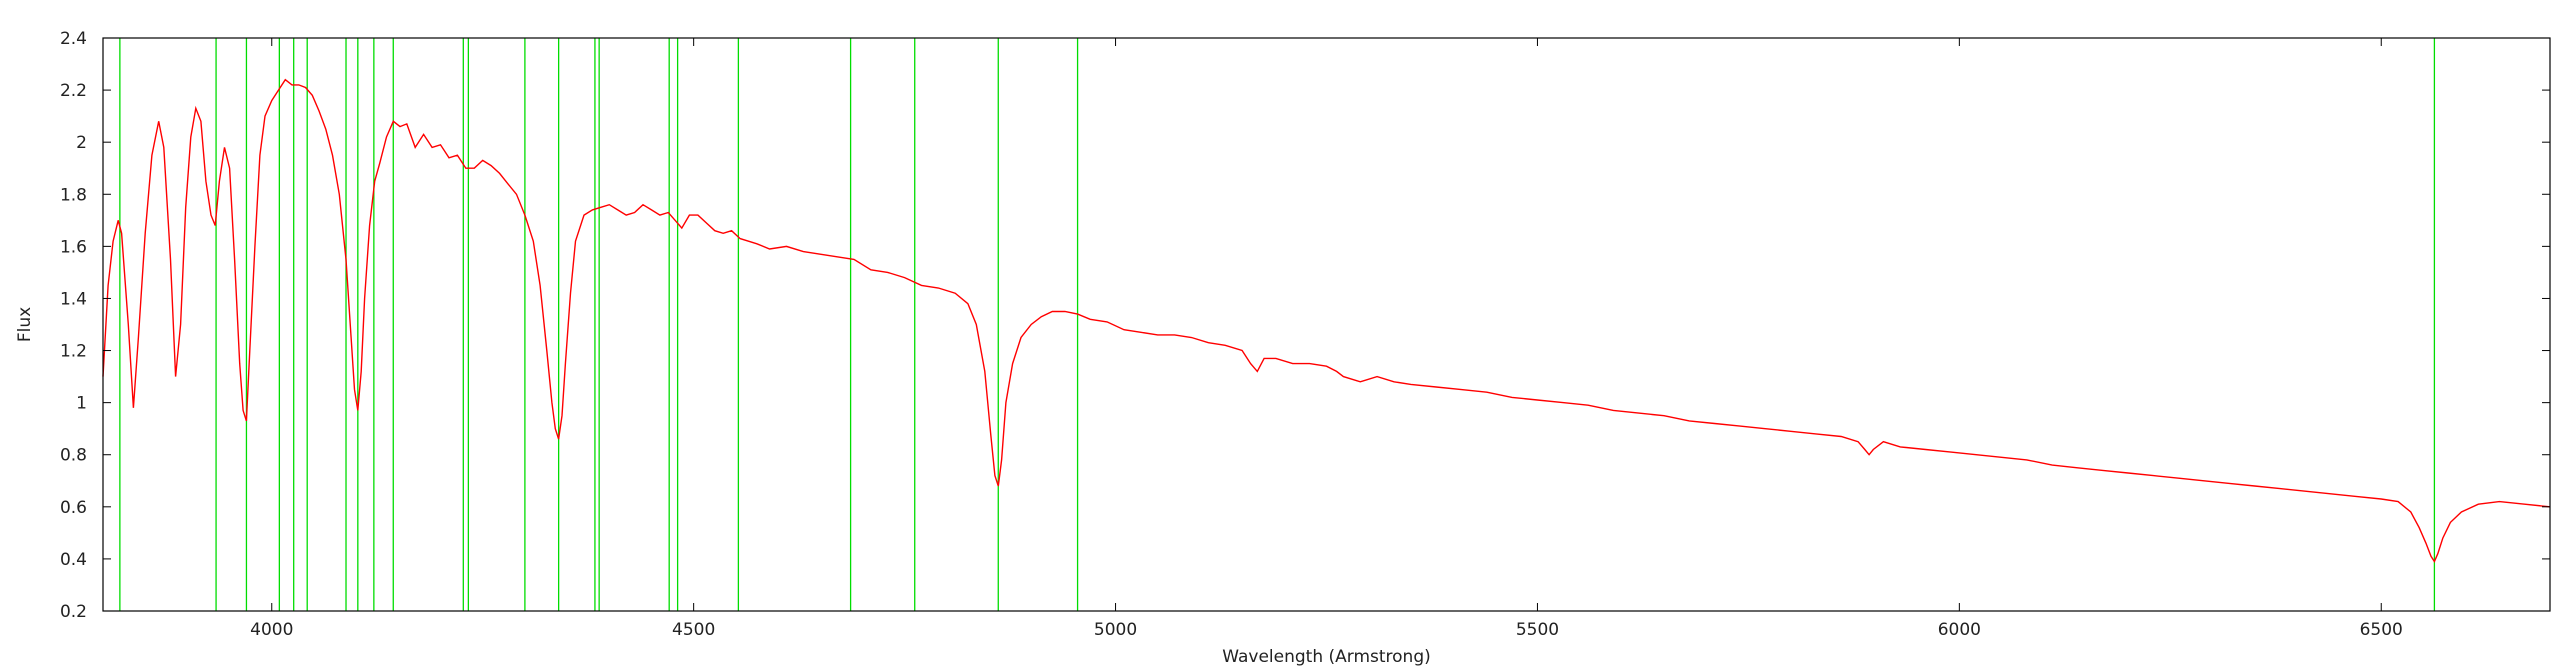  I want to click on x-tick-label-5: 6500, so click(2381, 630).